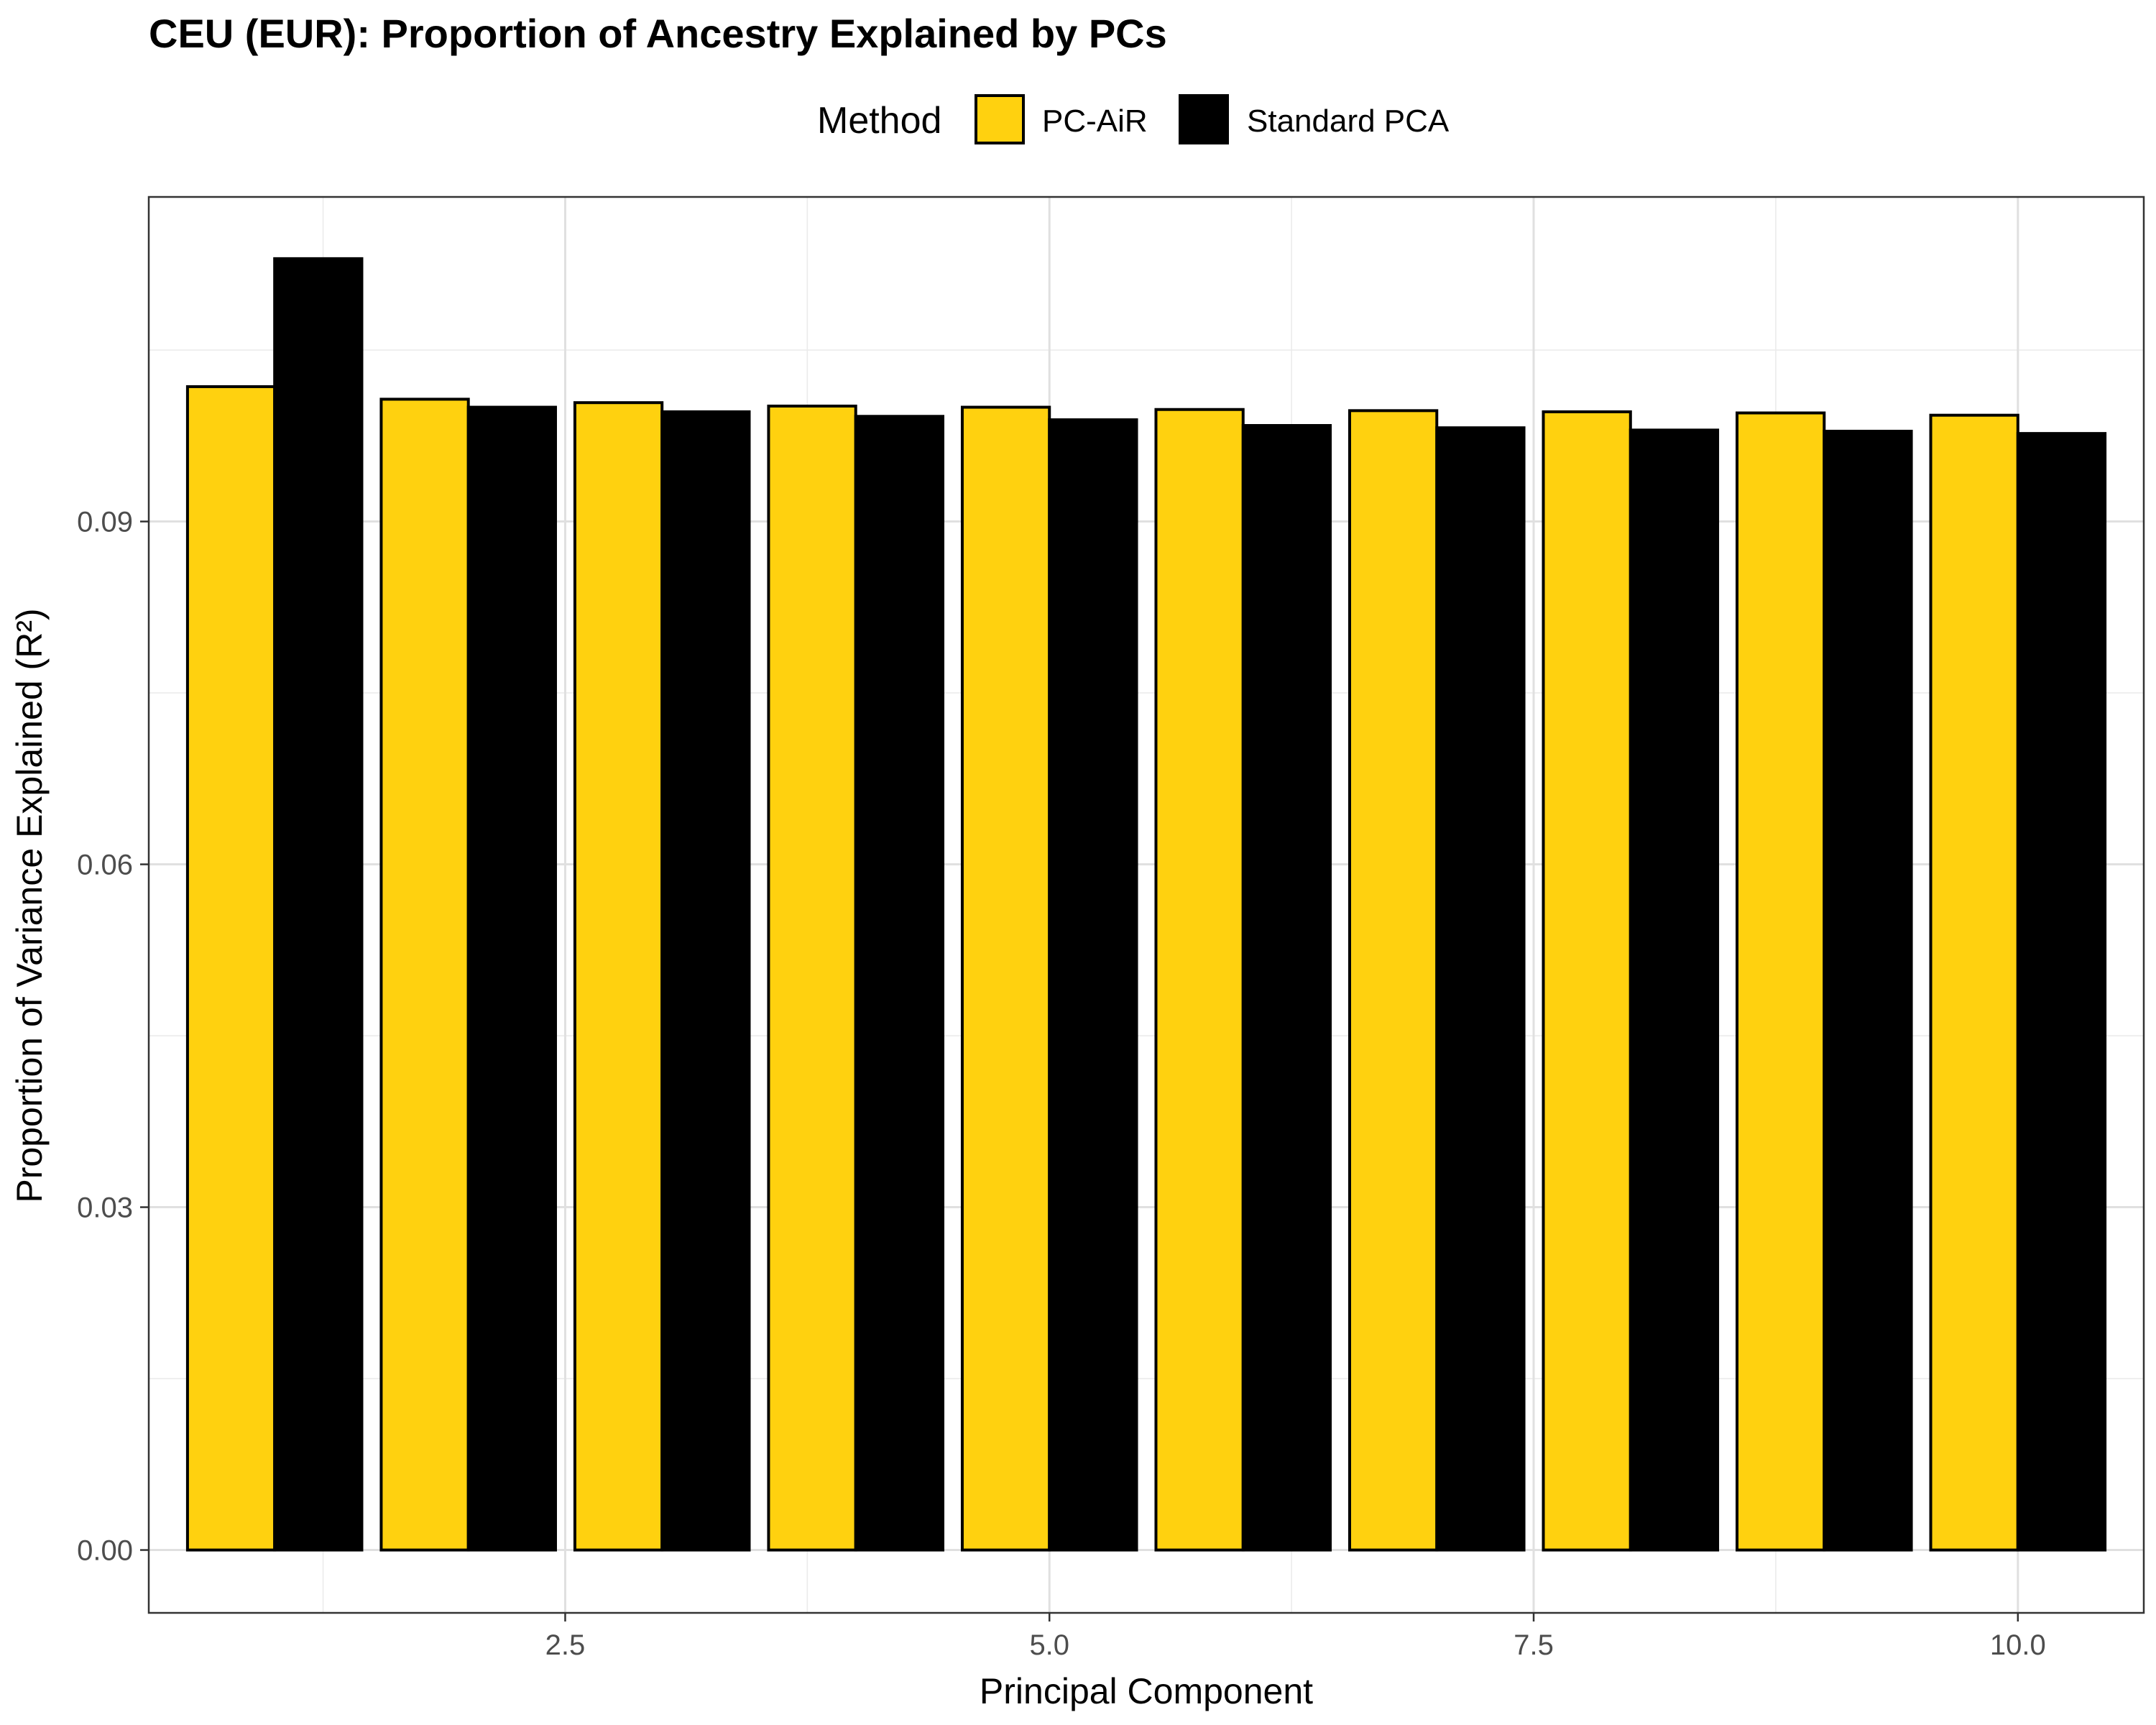  Describe the element at coordinates (1868, 990) in the screenshot. I see `bar-standard-pca-pc9` at that location.